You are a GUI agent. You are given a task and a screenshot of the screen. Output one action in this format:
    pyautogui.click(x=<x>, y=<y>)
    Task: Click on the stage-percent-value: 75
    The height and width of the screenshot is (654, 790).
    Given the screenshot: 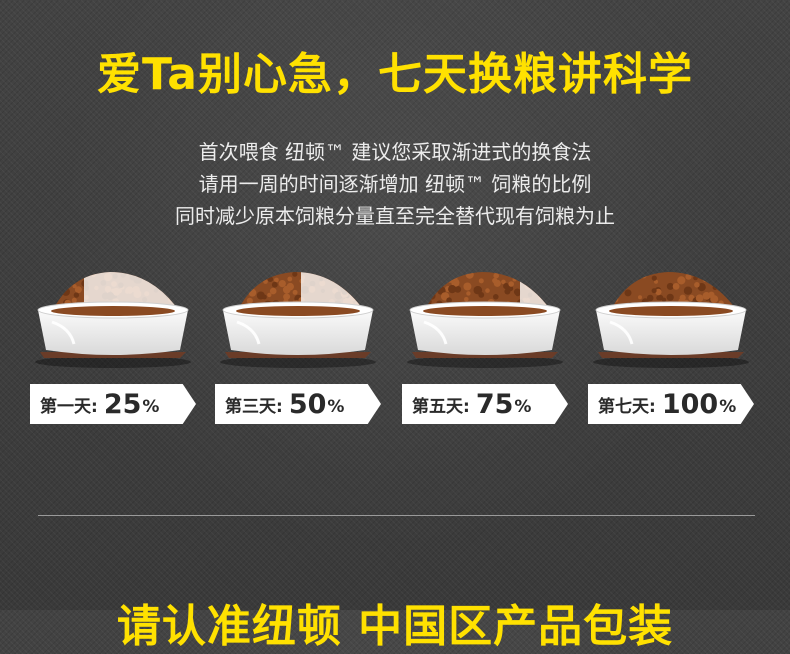 What is the action you would take?
    pyautogui.click(x=494, y=404)
    